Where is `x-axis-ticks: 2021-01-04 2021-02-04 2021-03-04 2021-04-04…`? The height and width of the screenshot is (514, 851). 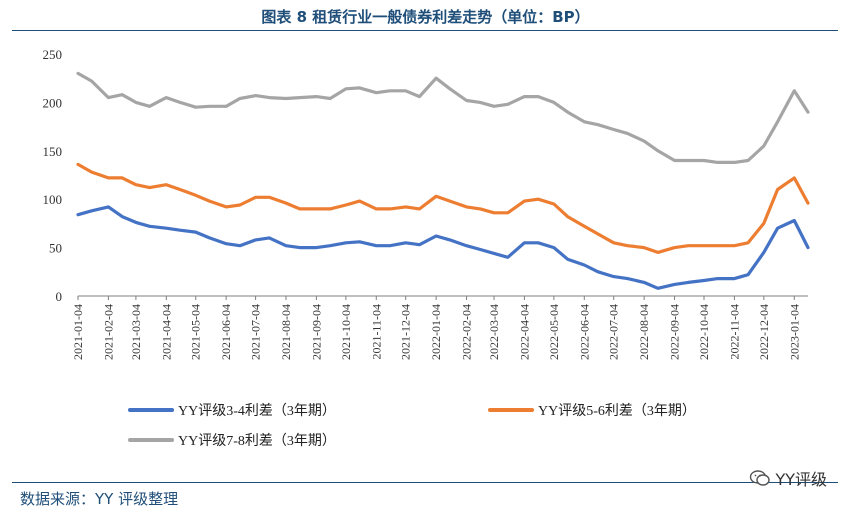
x-axis-ticks: 2021-01-04 2021-02-04 2021-03-04 2021-04-04… is located at coordinates (436, 328).